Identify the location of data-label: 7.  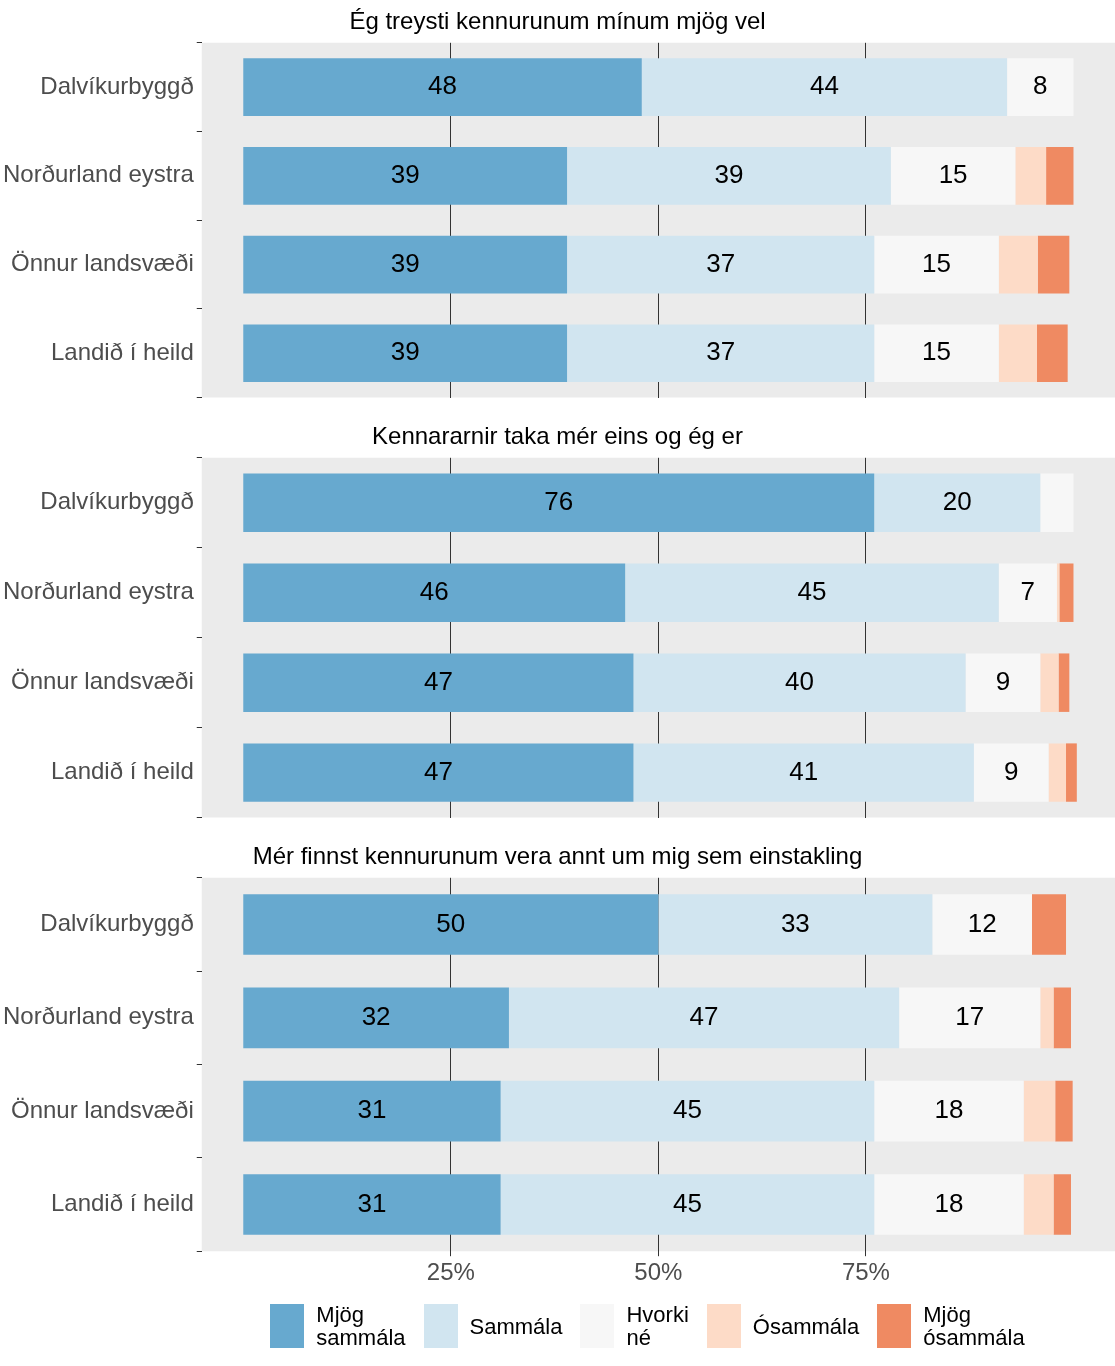
(1028, 590).